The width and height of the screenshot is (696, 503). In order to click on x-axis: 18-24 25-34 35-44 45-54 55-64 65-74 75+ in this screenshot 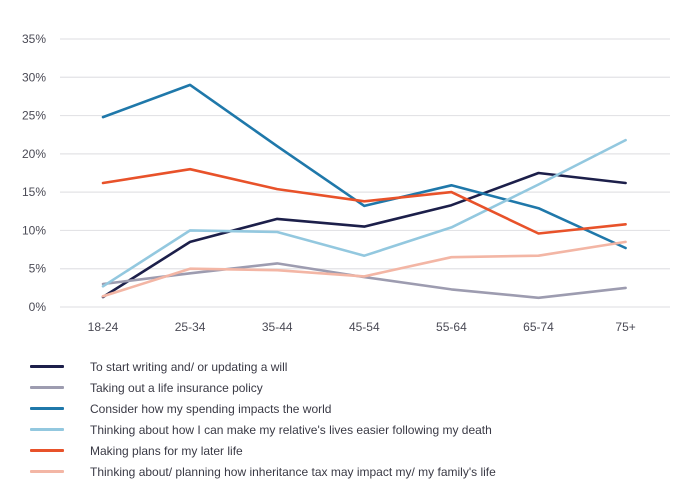, I will do `click(362, 327)`.